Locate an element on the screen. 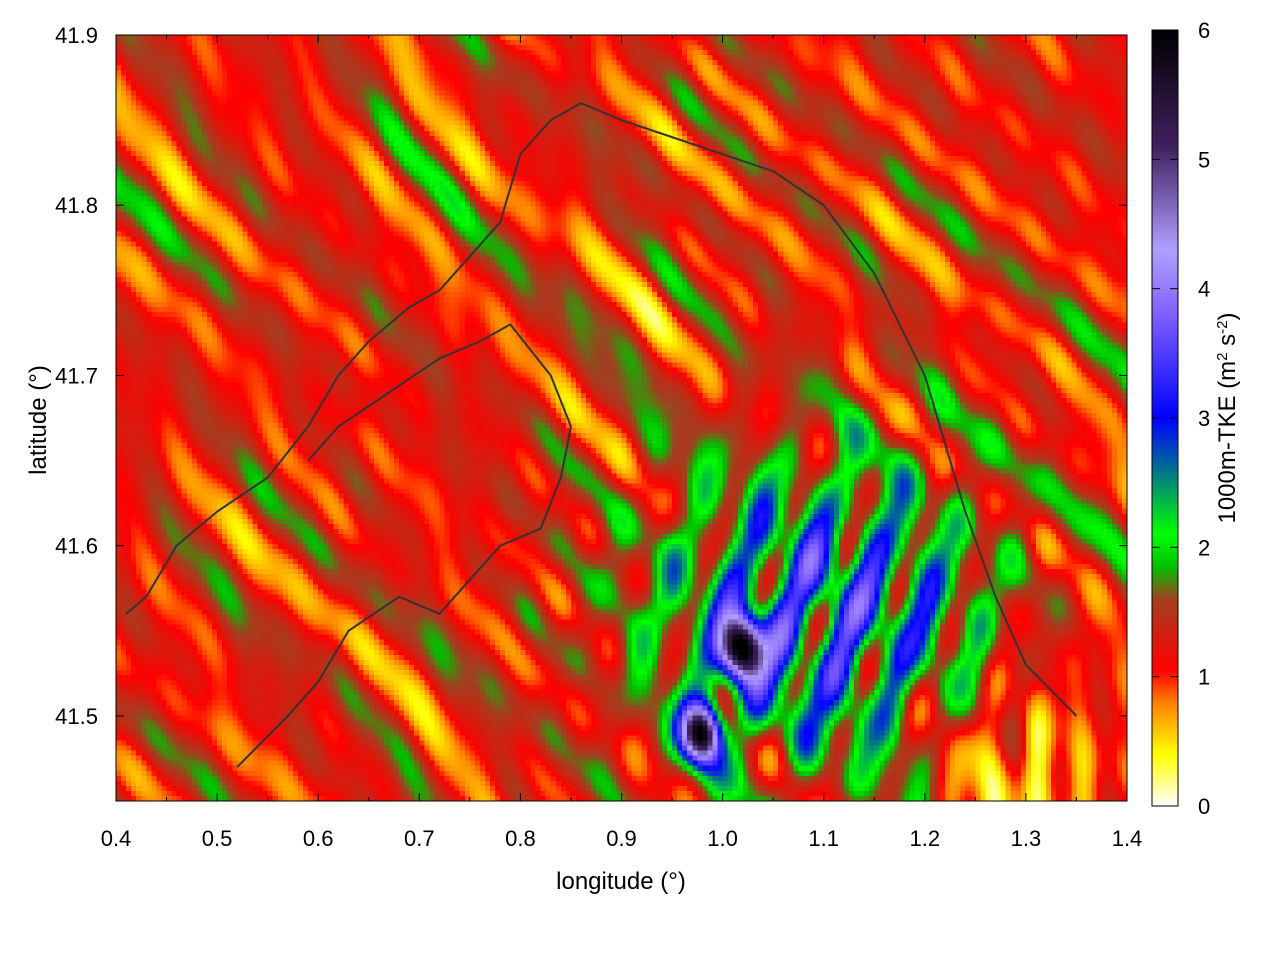 This screenshot has height=965, width=1280. colorbar-label-part-1: 1000m-TKE (m is located at coordinates (1227, 442).